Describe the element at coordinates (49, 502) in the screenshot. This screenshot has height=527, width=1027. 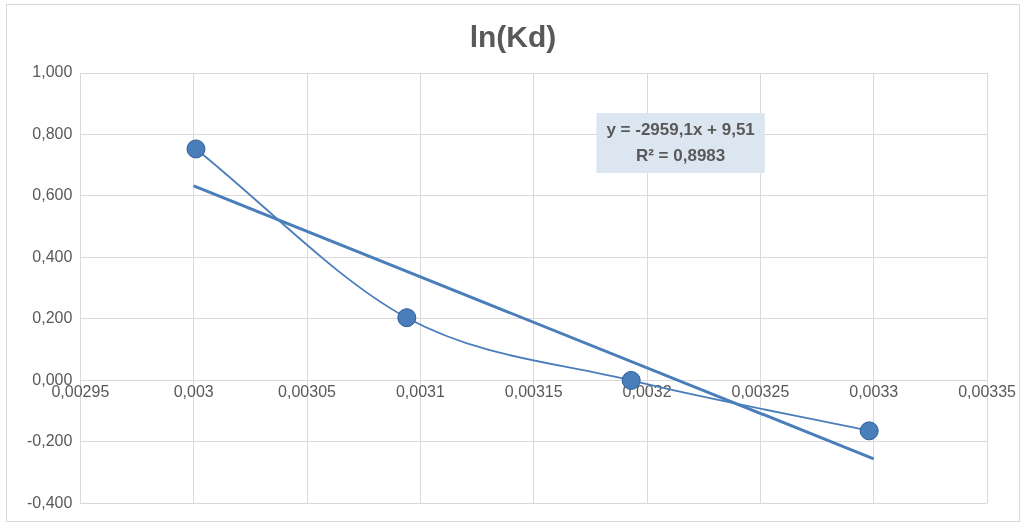
I see `y-tick-label: -0,400` at that location.